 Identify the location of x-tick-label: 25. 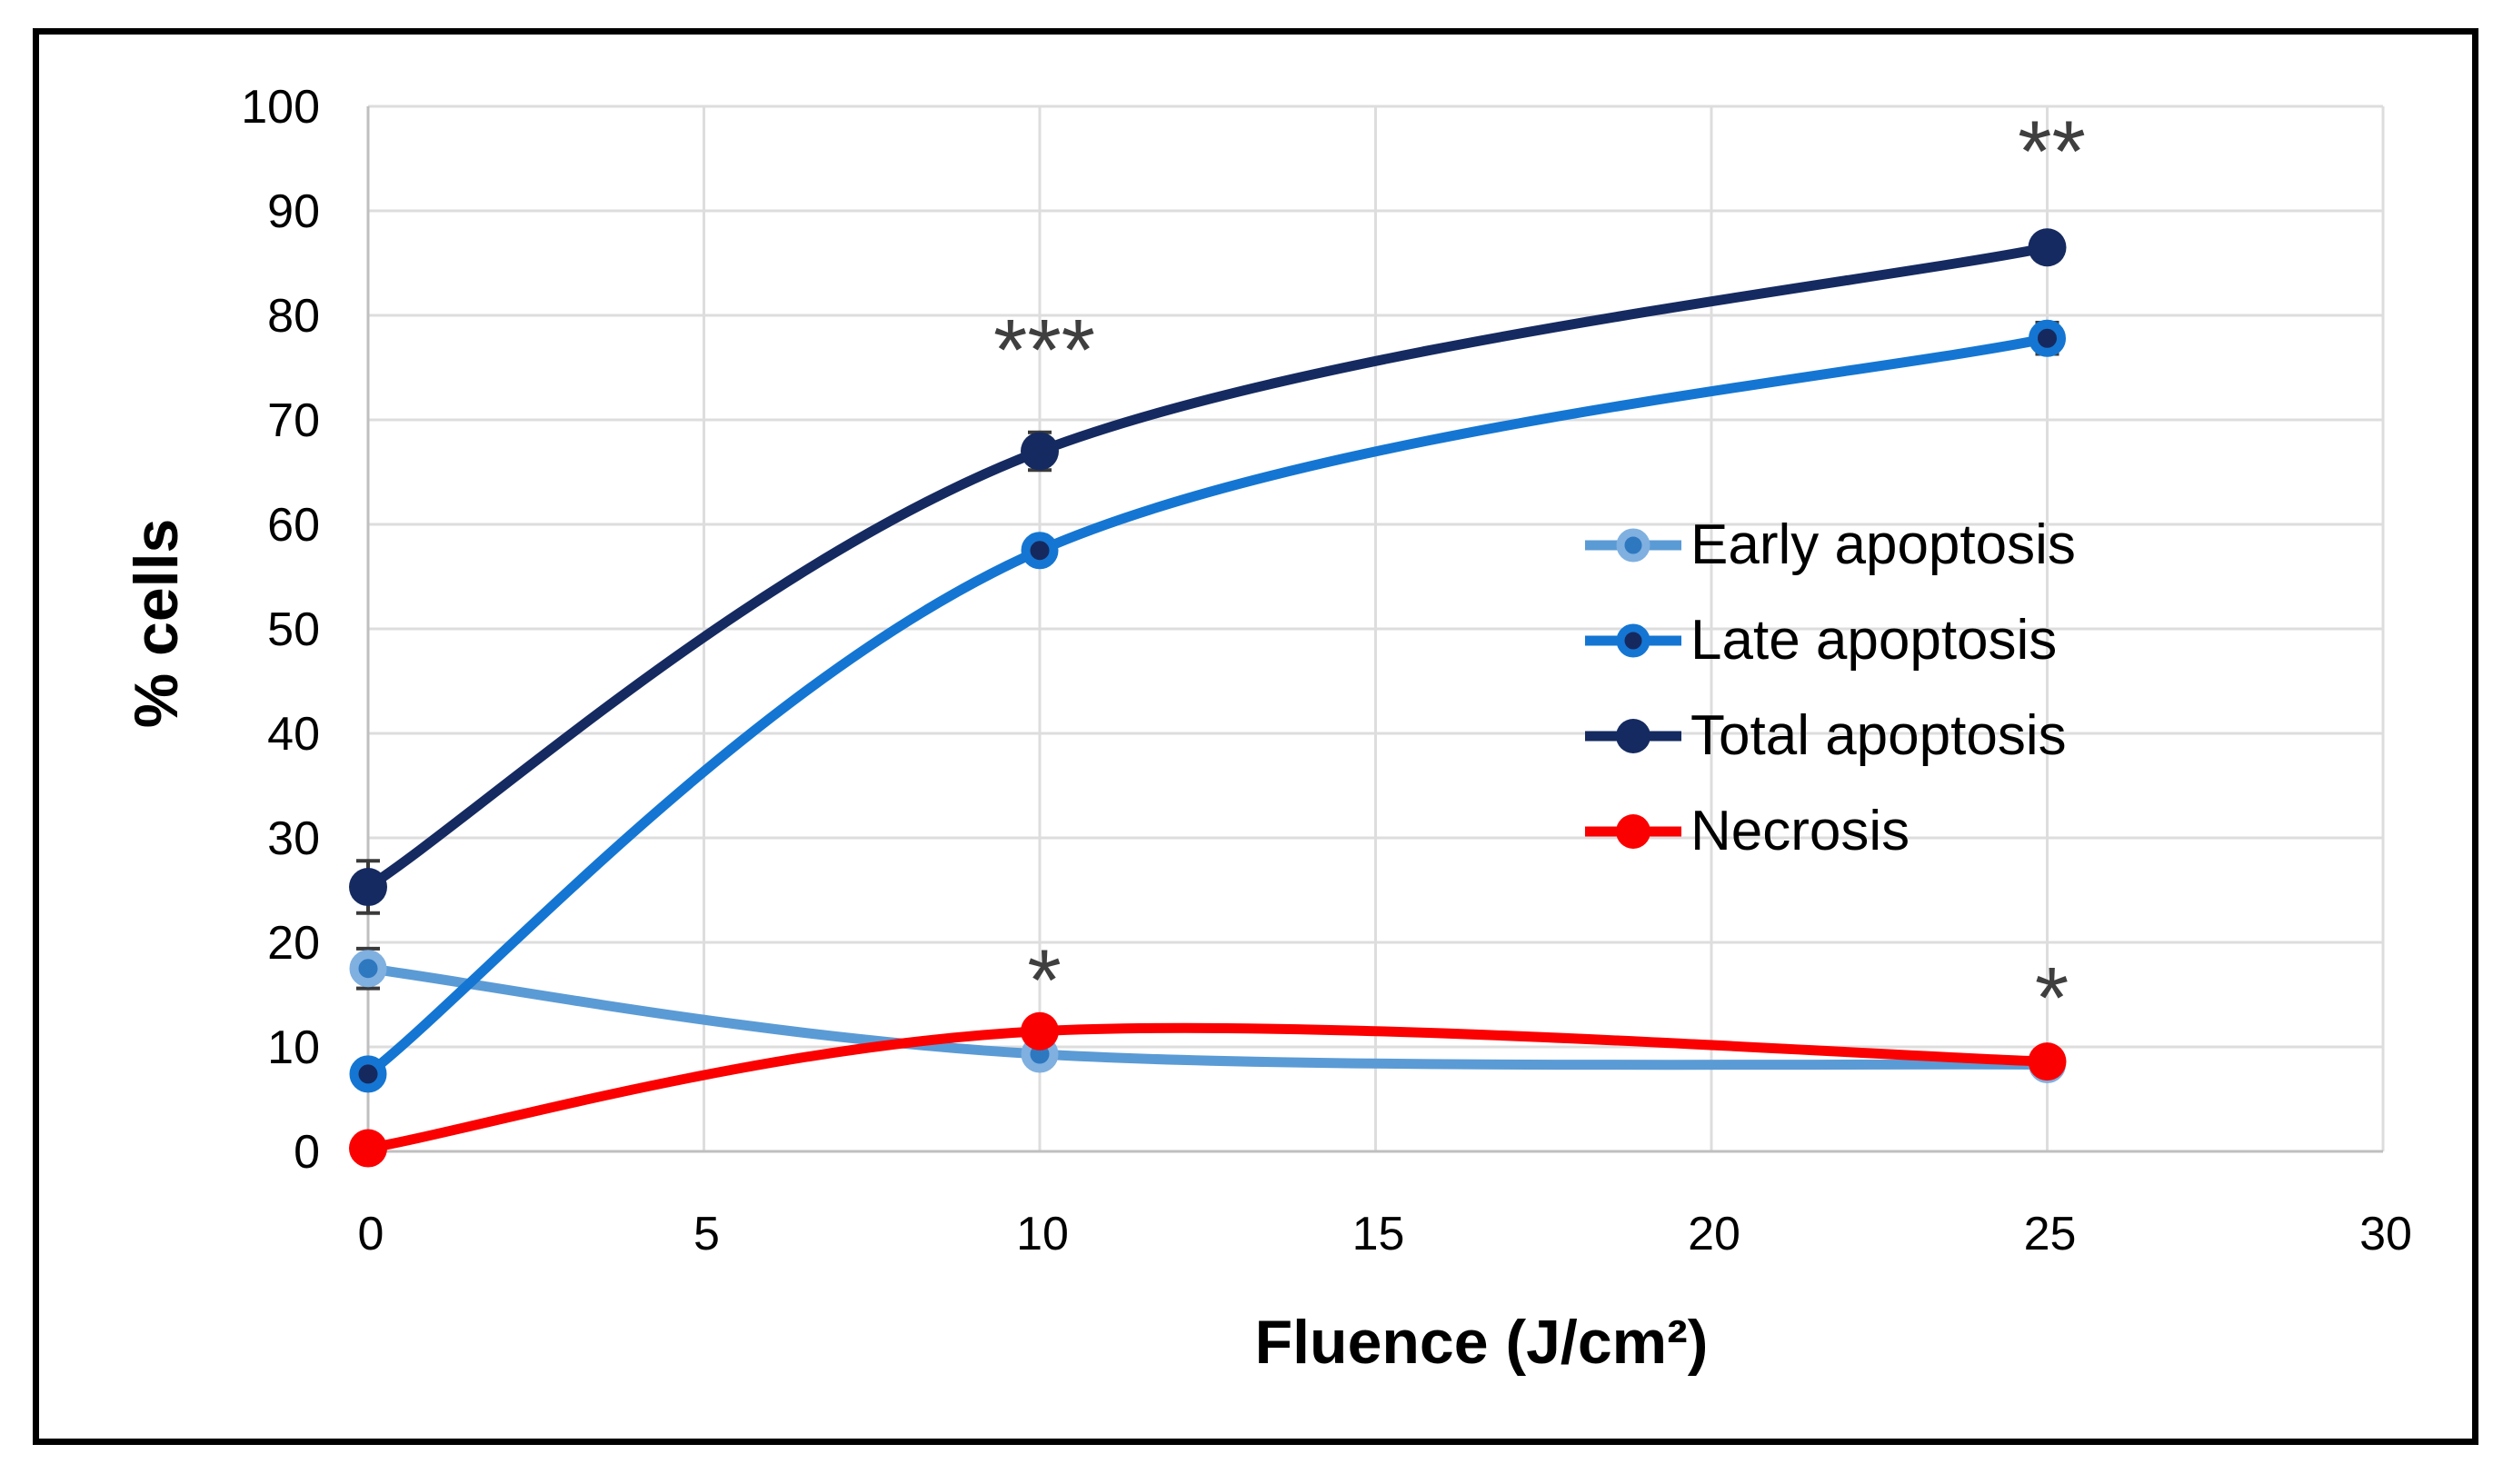
(2050, 1234).